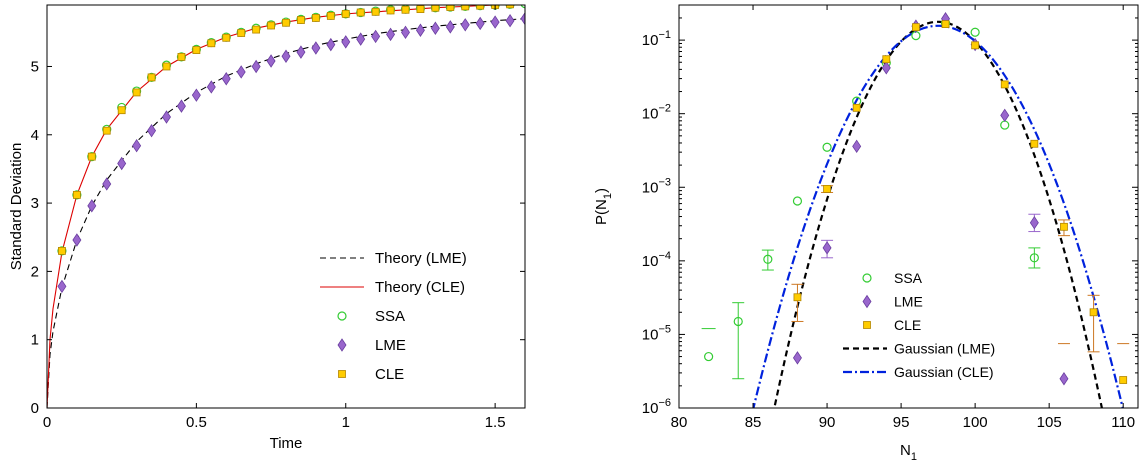 This screenshot has width=1148, height=461. I want to click on y-label-sub: 1, so click(608, 196).